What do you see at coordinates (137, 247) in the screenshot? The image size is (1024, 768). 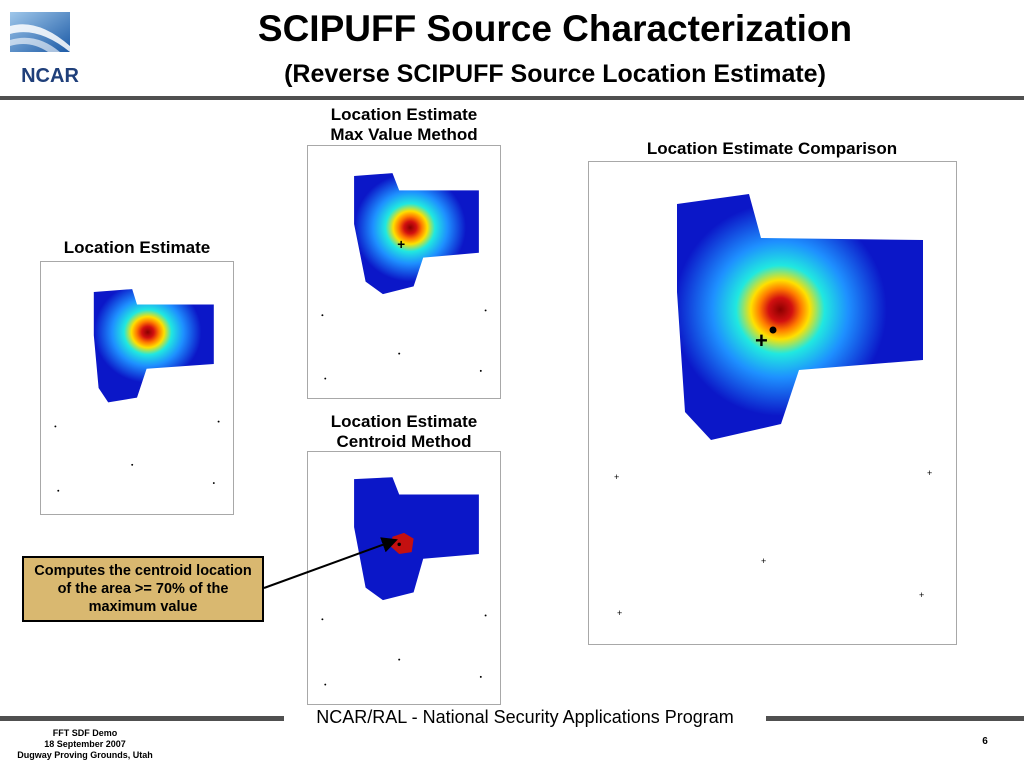 I see `panel-title-location-estimate: Location Estimate` at bounding box center [137, 247].